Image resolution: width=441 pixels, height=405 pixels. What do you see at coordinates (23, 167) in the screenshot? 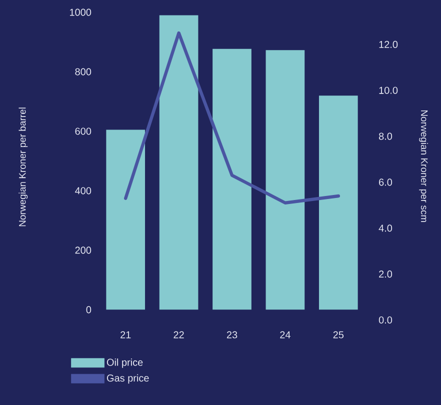
I see `y-axis-title: Norwegian Kroner per barrel` at bounding box center [23, 167].